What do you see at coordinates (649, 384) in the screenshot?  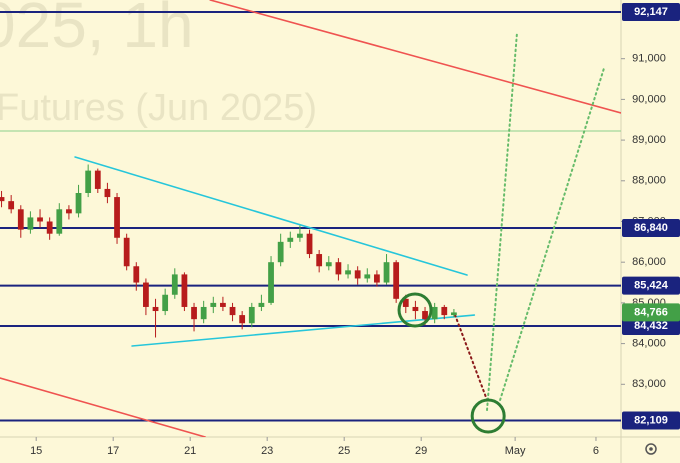 I see `y-tick-label: 83,000` at bounding box center [649, 384].